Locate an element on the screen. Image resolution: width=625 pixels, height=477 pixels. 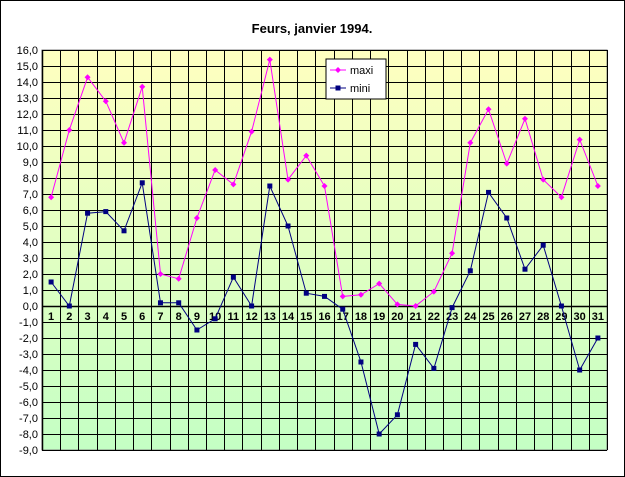
y-tick-label: -3,0 is located at coordinates (28, 355).